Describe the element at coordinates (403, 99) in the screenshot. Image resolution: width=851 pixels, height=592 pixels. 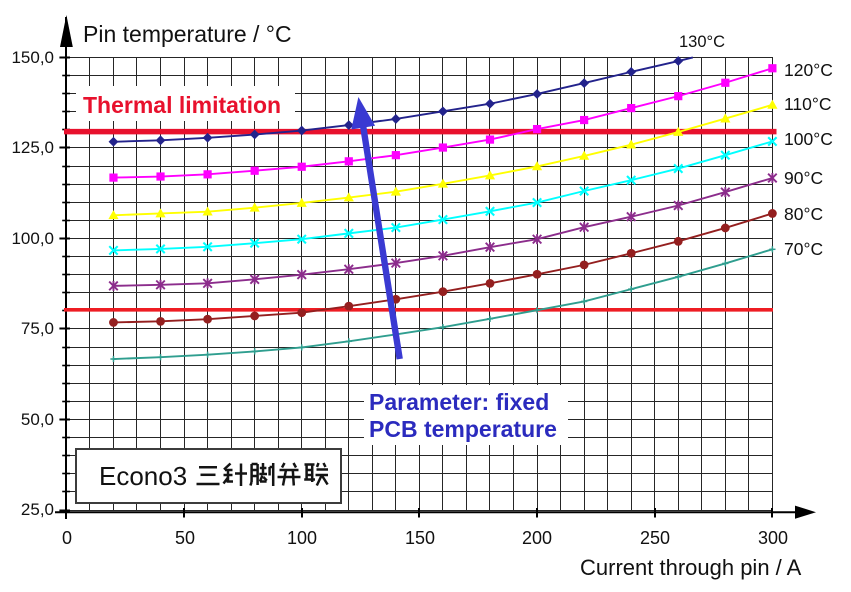
I see `series-line-130°C` at that location.